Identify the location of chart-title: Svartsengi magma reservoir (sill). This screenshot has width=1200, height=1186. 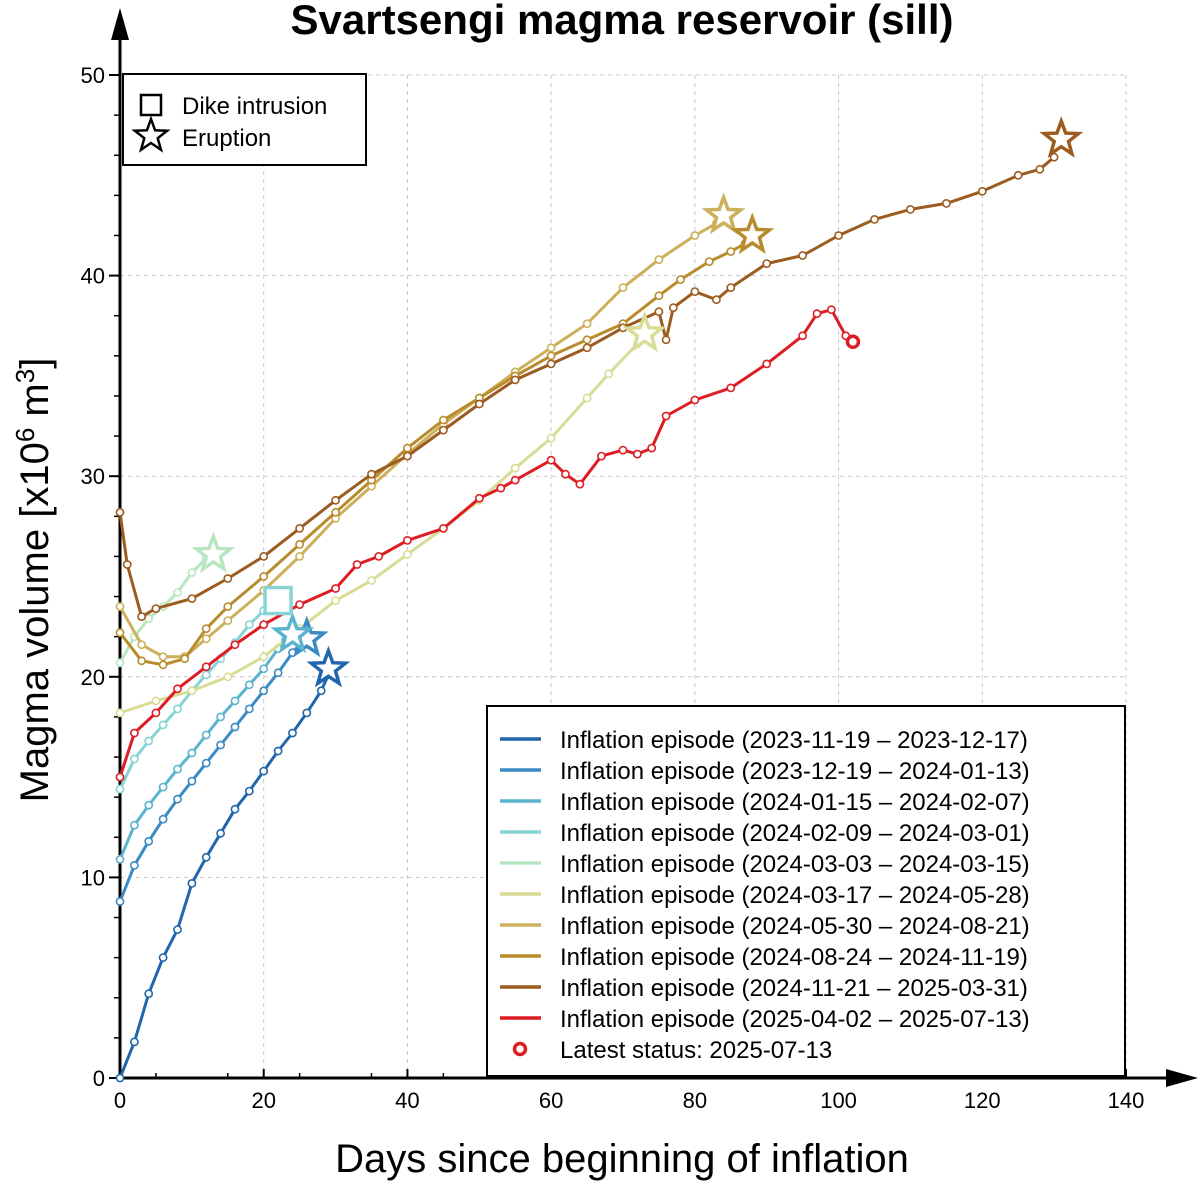
(622, 21).